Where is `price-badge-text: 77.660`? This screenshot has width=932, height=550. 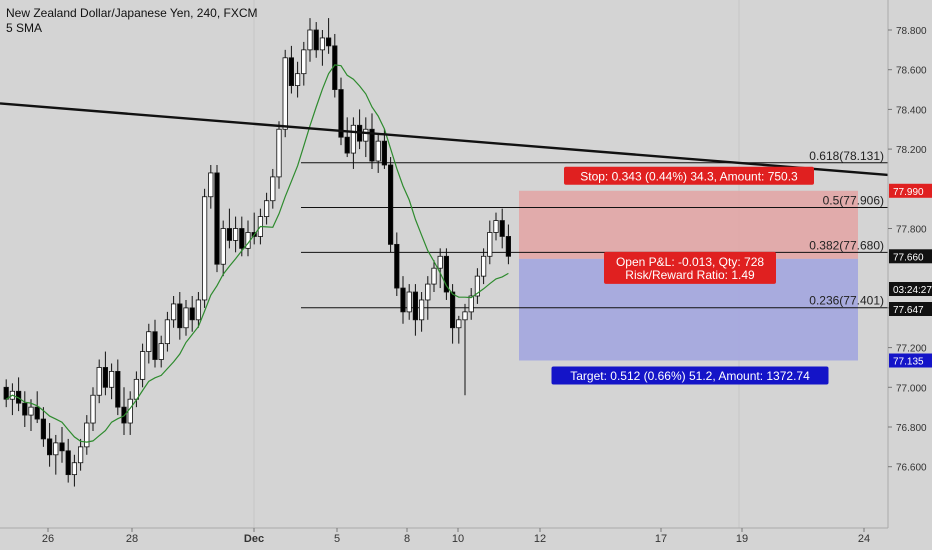 price-badge-text: 77.660 is located at coordinates (908, 257).